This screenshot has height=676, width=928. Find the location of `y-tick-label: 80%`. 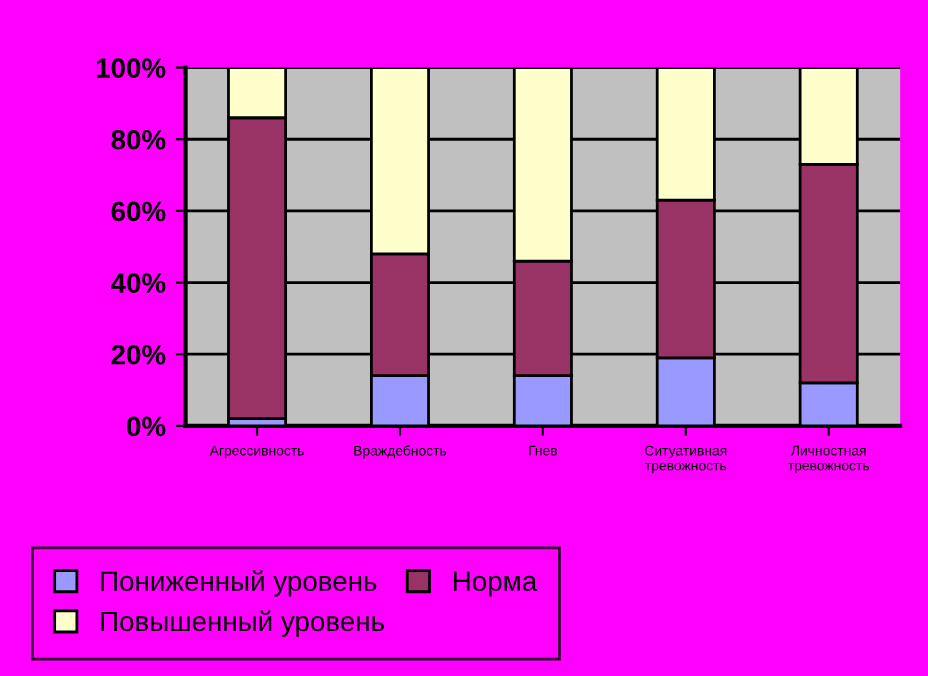

y-tick-label: 80% is located at coordinates (138, 139).